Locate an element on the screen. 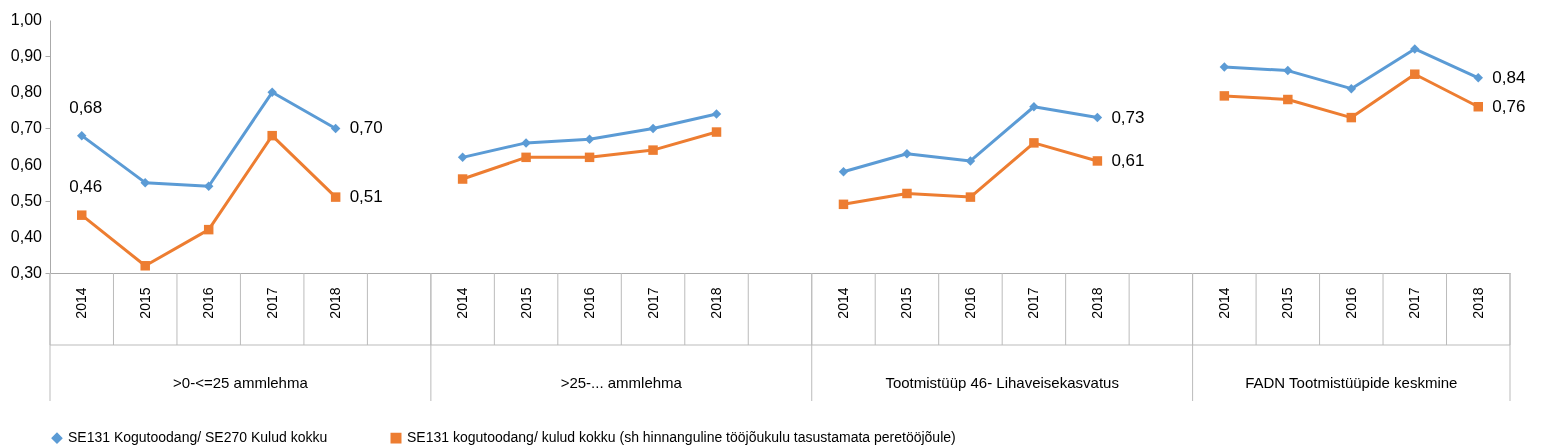 The image size is (1554, 448). y-tick-label: 1,00 is located at coordinates (26, 19).